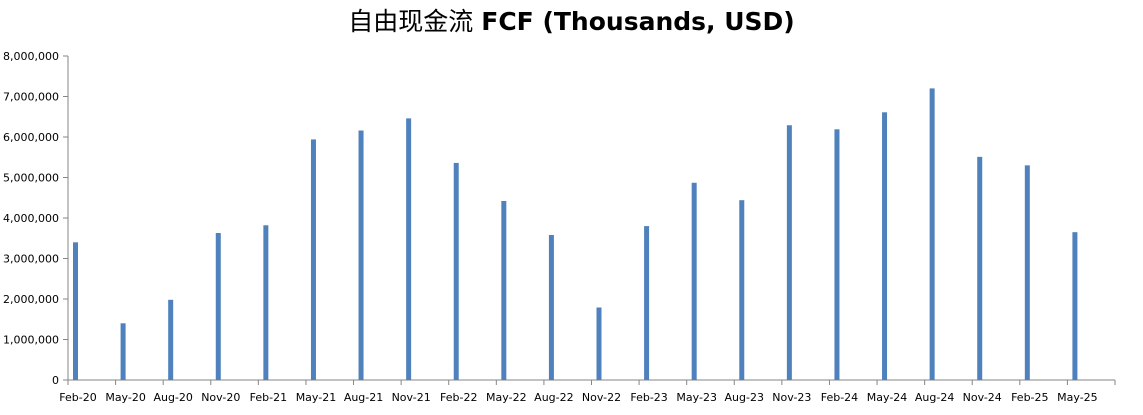 The image size is (1143, 415). What do you see at coordinates (31, 218) in the screenshot?
I see `y-tick-label: 4,000,000` at bounding box center [31, 218].